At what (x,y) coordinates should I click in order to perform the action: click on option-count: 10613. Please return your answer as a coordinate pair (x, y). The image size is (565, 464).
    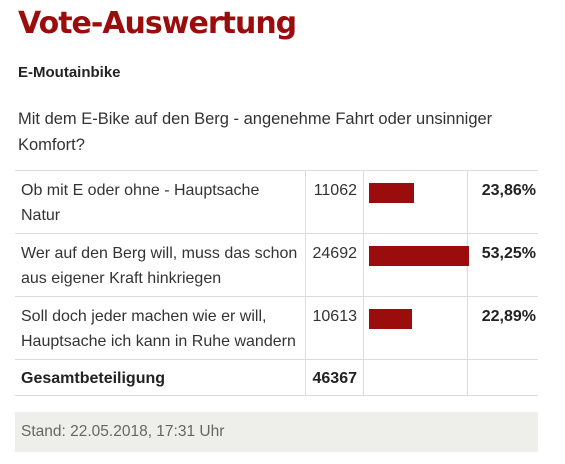
    Looking at the image, I should click on (335, 328).